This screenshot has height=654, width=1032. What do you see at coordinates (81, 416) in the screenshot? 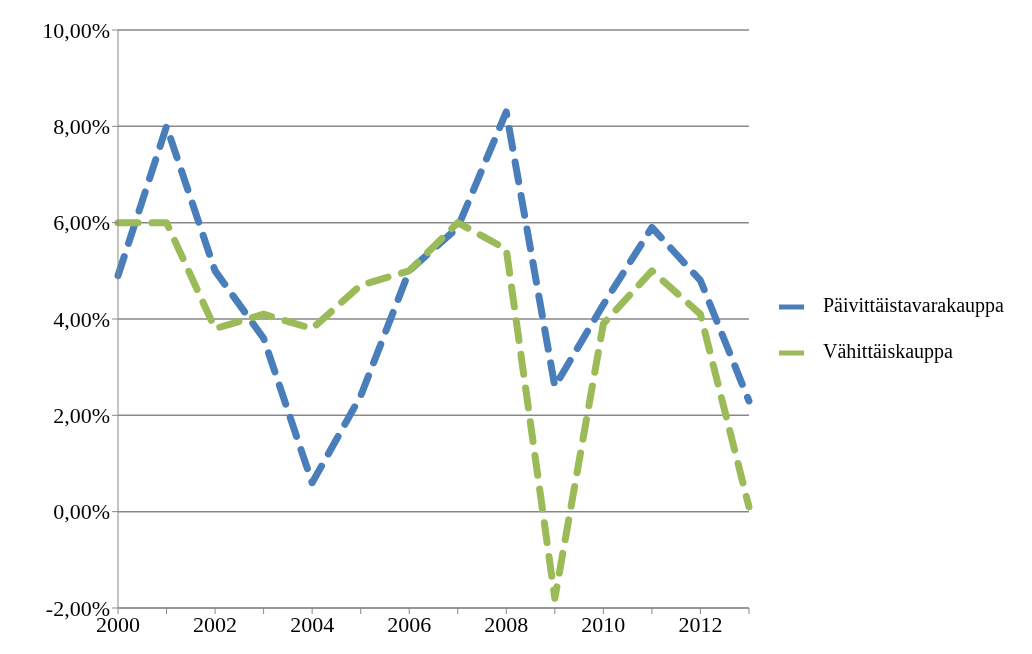
I see `y-tick-label: 2,00%` at bounding box center [81, 416].